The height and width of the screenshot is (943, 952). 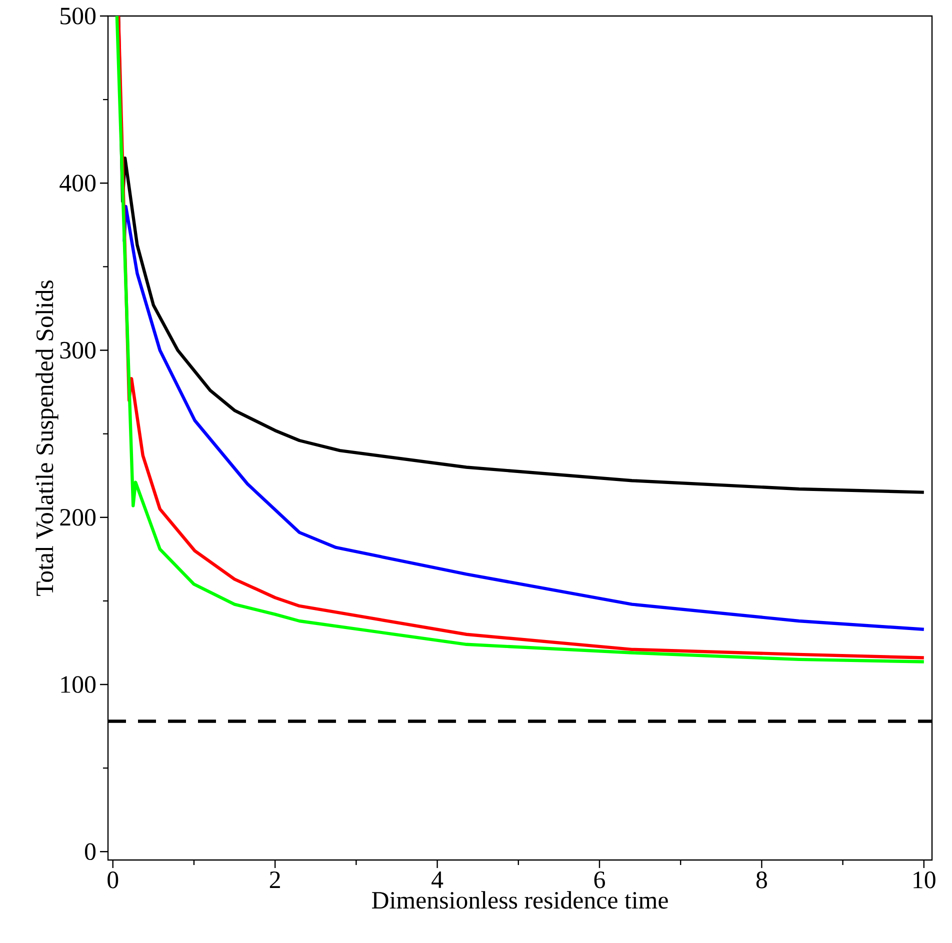 What do you see at coordinates (925, 880) in the screenshot?
I see `x-tick-label: 10` at bounding box center [925, 880].